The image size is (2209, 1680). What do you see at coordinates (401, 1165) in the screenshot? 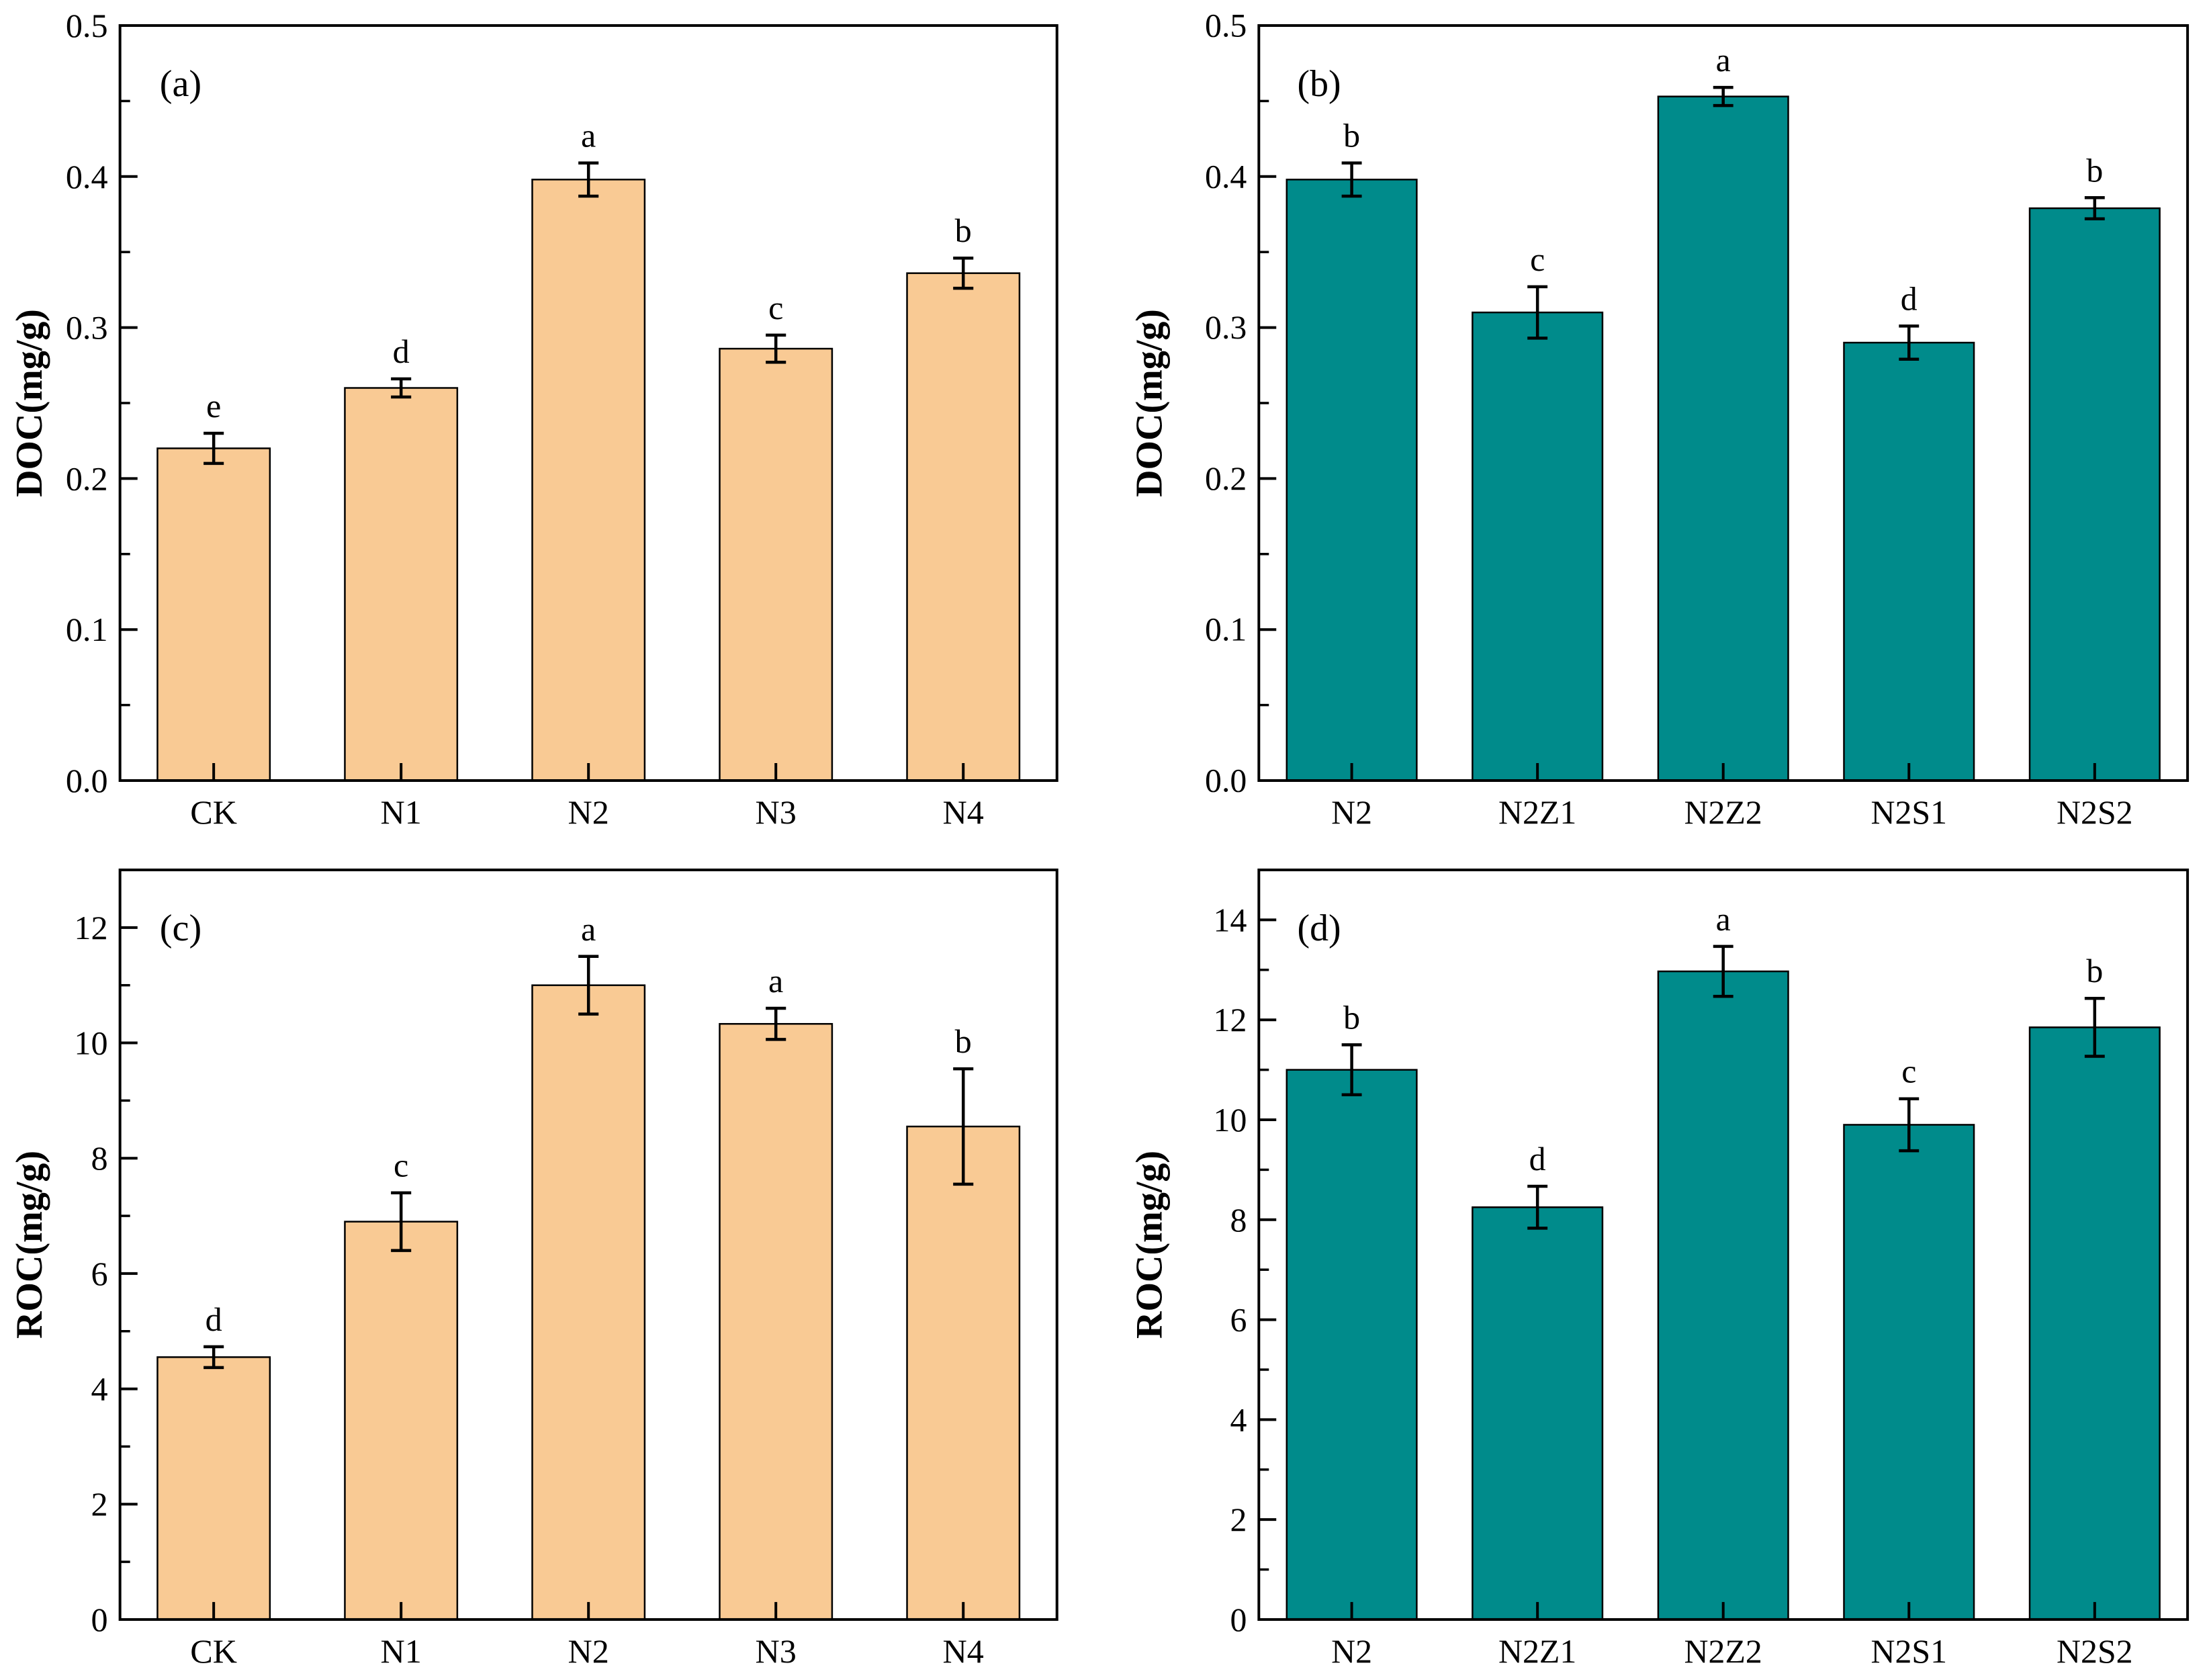
I see `sig-letter-N1: c` at bounding box center [401, 1165].